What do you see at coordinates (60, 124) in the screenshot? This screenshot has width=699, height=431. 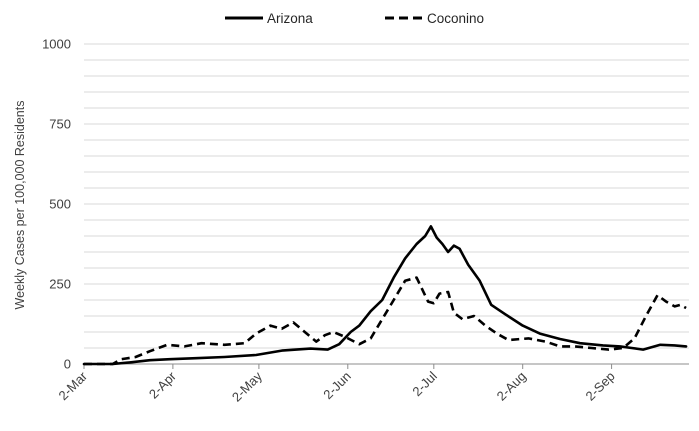 I see `y-tick-label: 750` at bounding box center [60, 124].